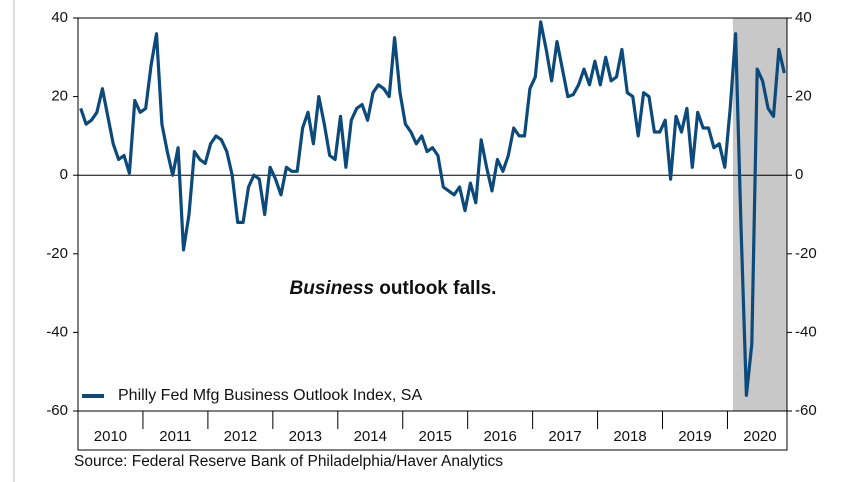 The width and height of the screenshot is (847, 482). What do you see at coordinates (437, 288) in the screenshot?
I see `annotation-text: outlook falls.` at bounding box center [437, 288].